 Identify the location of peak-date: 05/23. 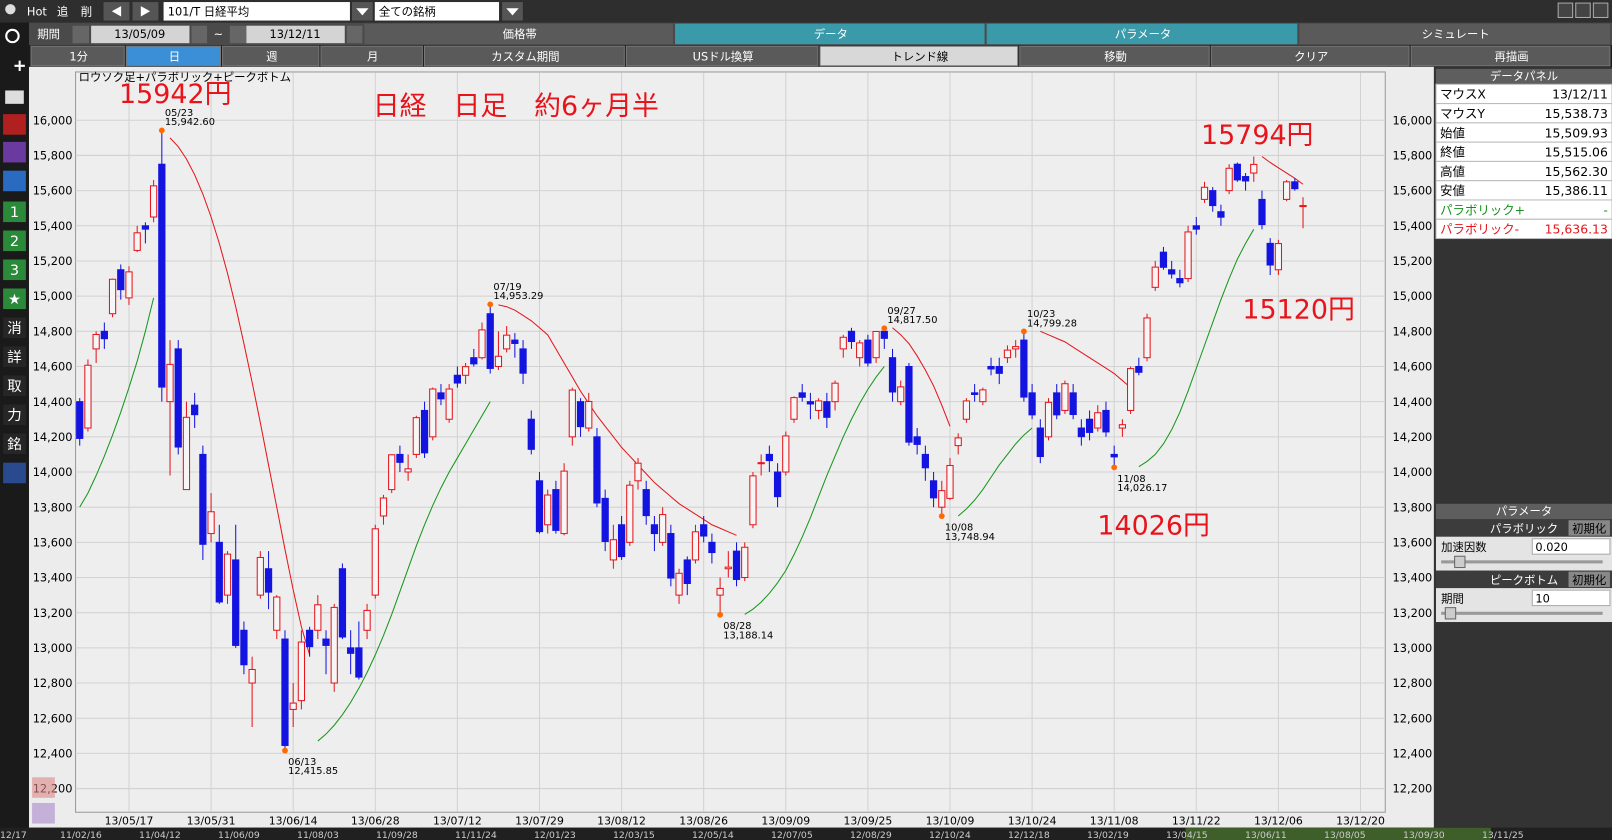
(179, 113).